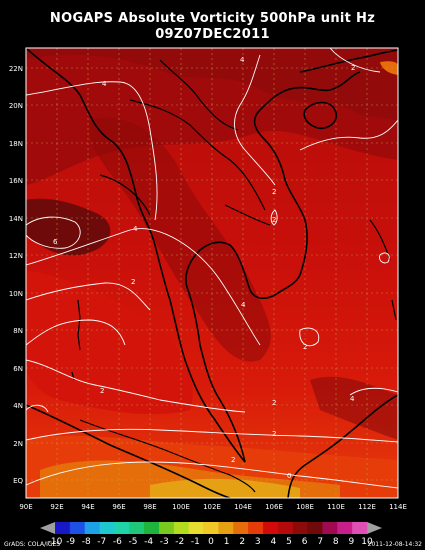 The image size is (425, 550). I want to click on y-tick-label: 18N, so click(16, 144).